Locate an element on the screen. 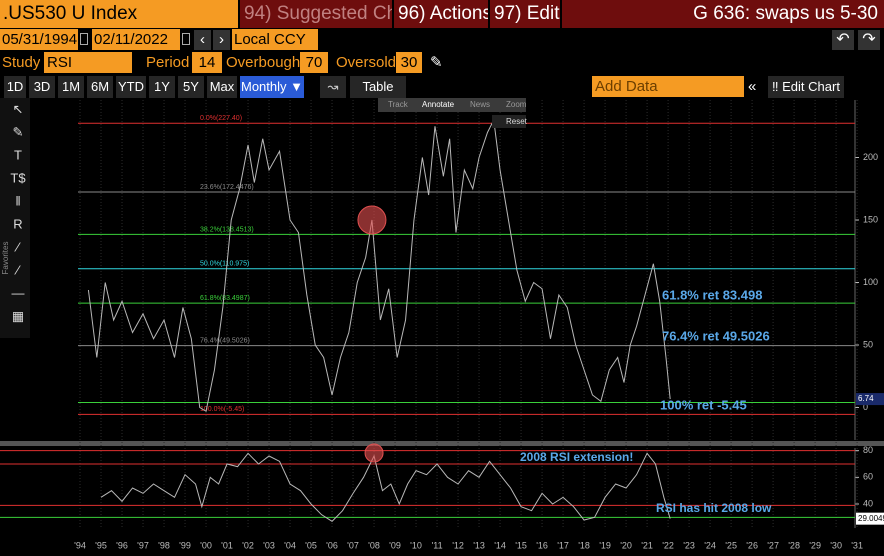  oversold-input: 30 is located at coordinates (409, 62).